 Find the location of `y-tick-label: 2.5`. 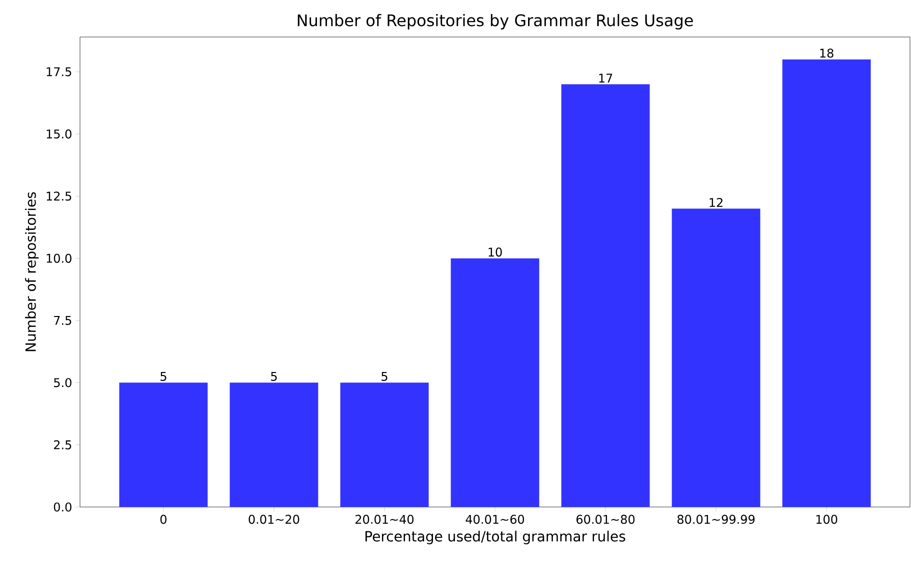

y-tick-label: 2.5 is located at coordinates (63, 445).